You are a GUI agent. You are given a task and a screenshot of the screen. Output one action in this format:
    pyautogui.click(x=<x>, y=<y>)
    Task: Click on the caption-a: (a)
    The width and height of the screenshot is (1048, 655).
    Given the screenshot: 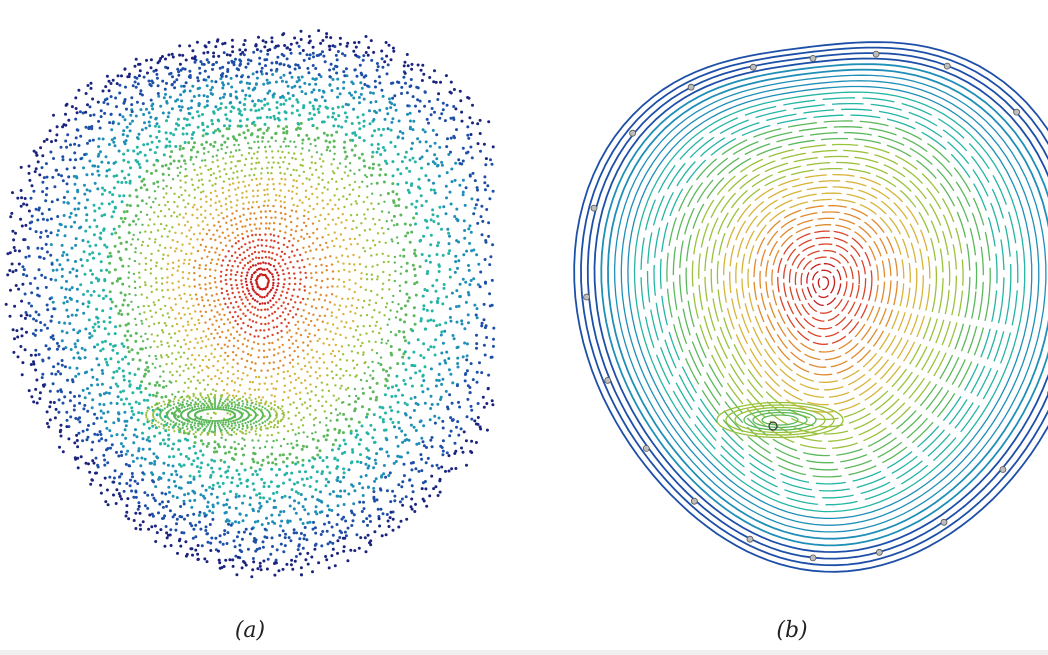 What is the action you would take?
    pyautogui.click(x=250, y=630)
    